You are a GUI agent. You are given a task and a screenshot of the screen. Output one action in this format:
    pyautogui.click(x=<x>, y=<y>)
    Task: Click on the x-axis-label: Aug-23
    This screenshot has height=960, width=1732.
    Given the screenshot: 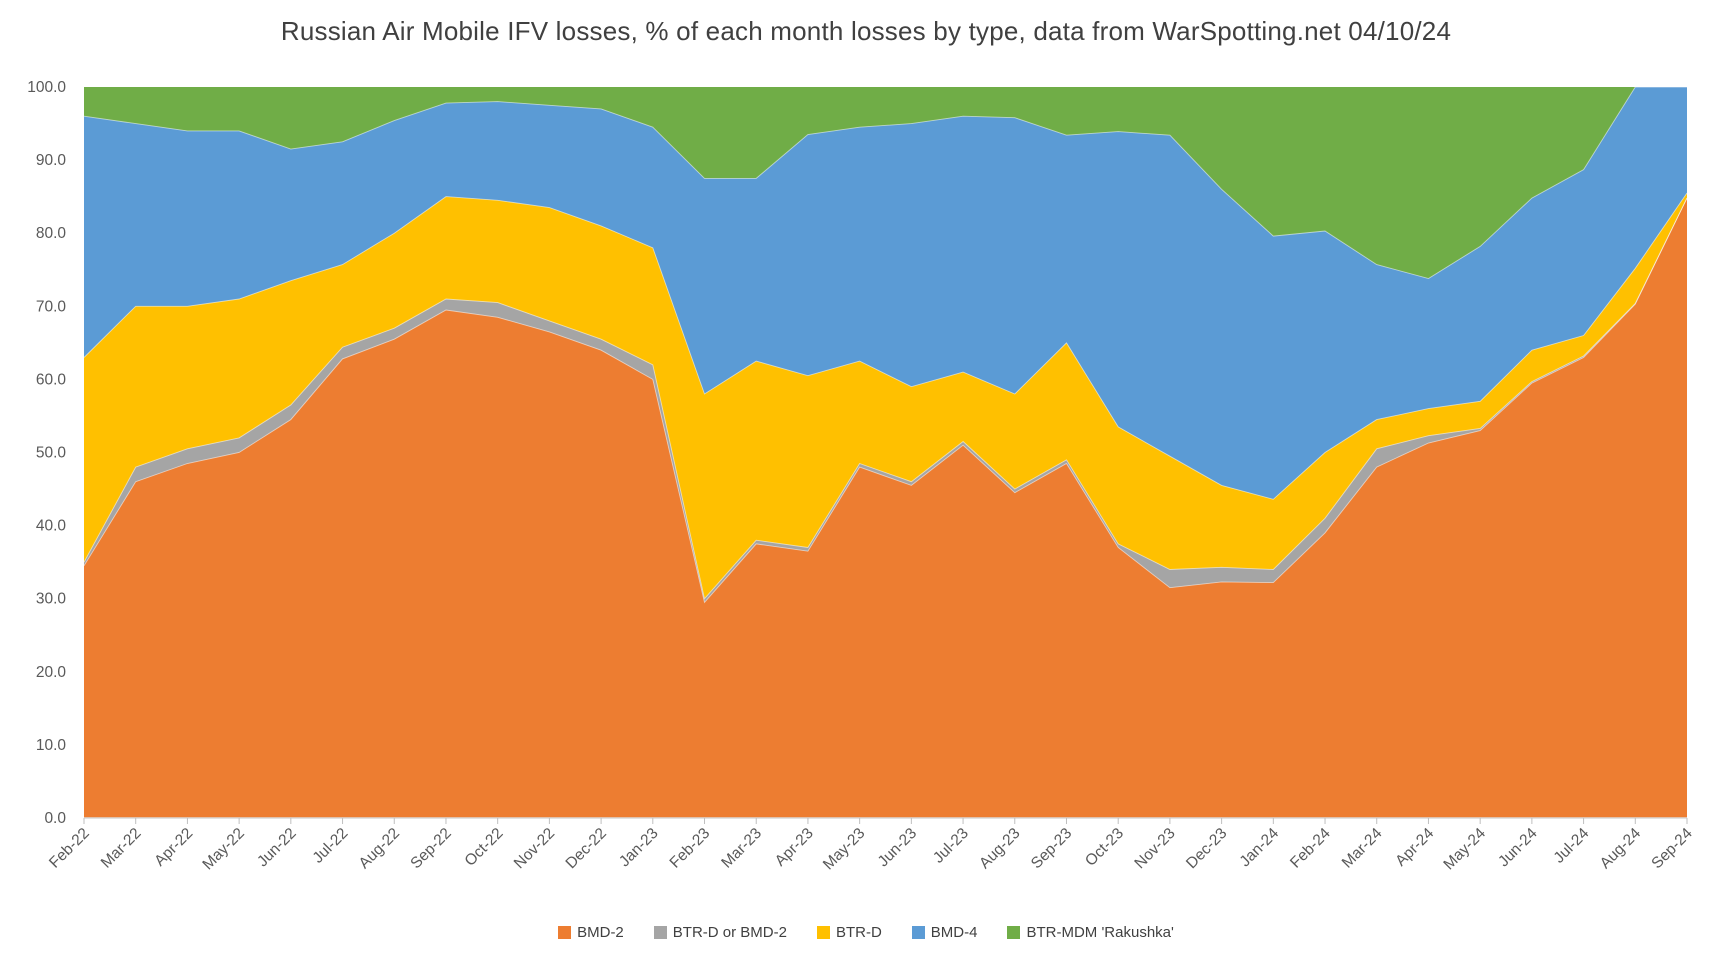 What is the action you would take?
    pyautogui.click(x=999, y=848)
    